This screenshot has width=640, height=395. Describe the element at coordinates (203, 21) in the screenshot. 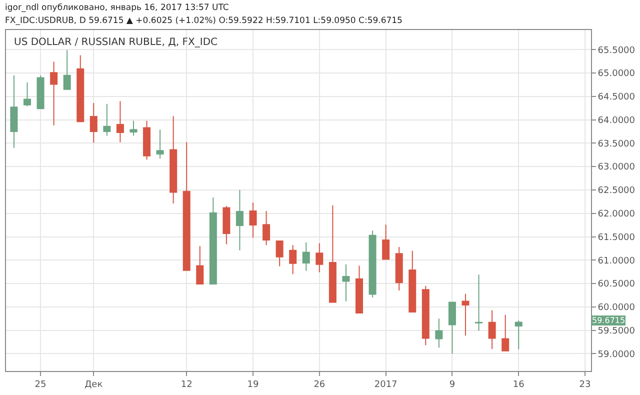

I see `text: FX_IDC:USDRUB, D 59.6715 ▲ +0.6025 (+1.02%) O:59.5922 H:59.7101 L:59.0950 C:59.6715` at that location.